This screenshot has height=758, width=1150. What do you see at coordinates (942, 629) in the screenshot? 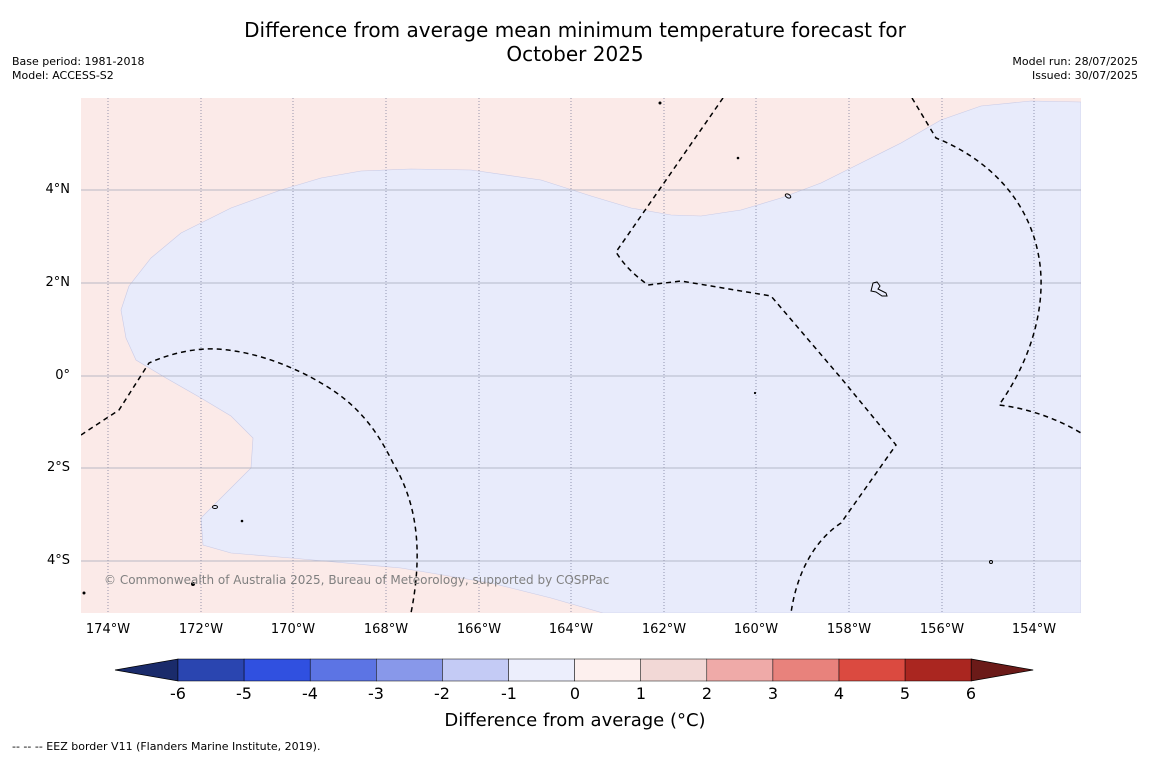
I see `lon-label-156w: 156°W` at bounding box center [942, 629].